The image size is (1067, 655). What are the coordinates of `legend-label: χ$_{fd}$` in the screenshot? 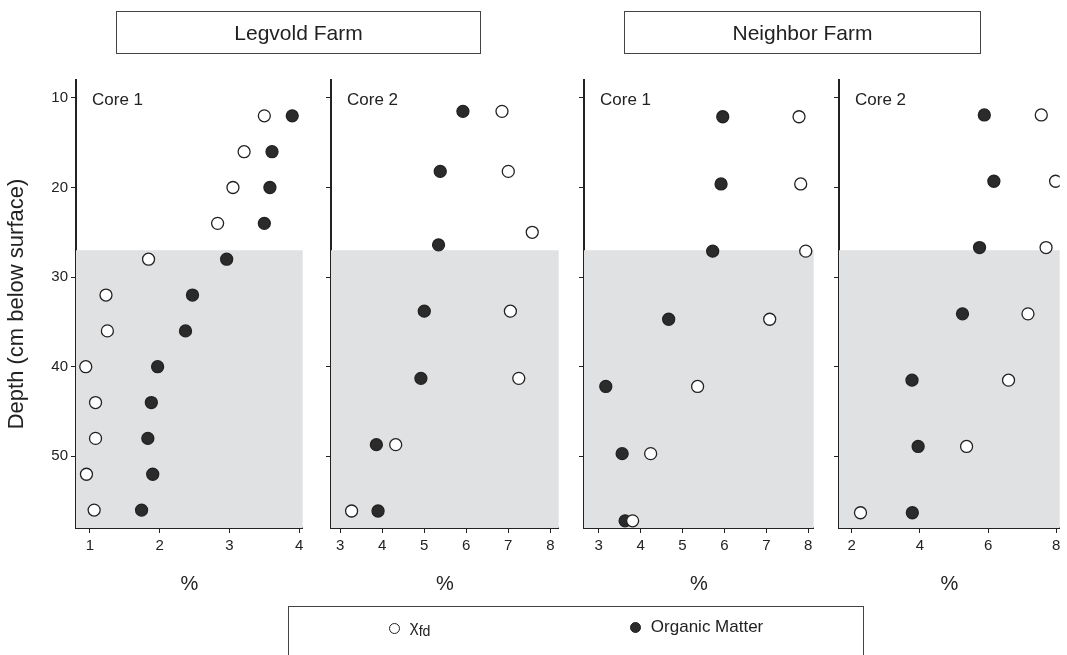 It's located at (420, 628).